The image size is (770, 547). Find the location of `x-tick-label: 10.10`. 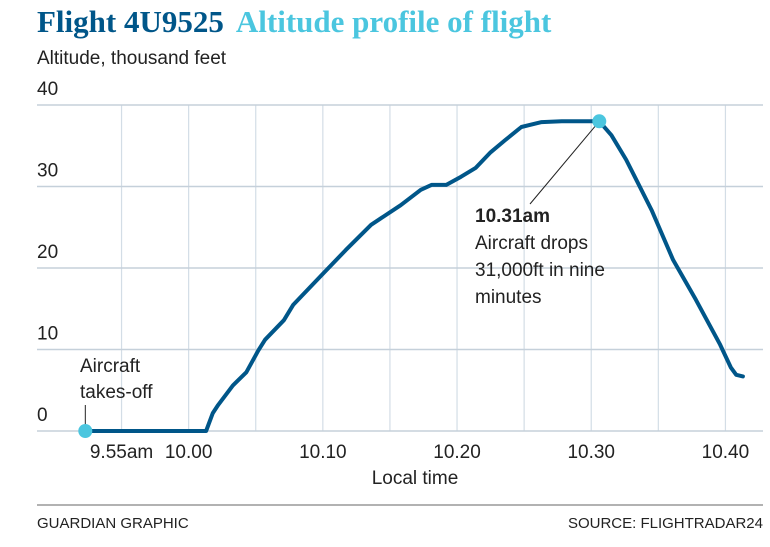

x-tick-label: 10.10 is located at coordinates (323, 452).